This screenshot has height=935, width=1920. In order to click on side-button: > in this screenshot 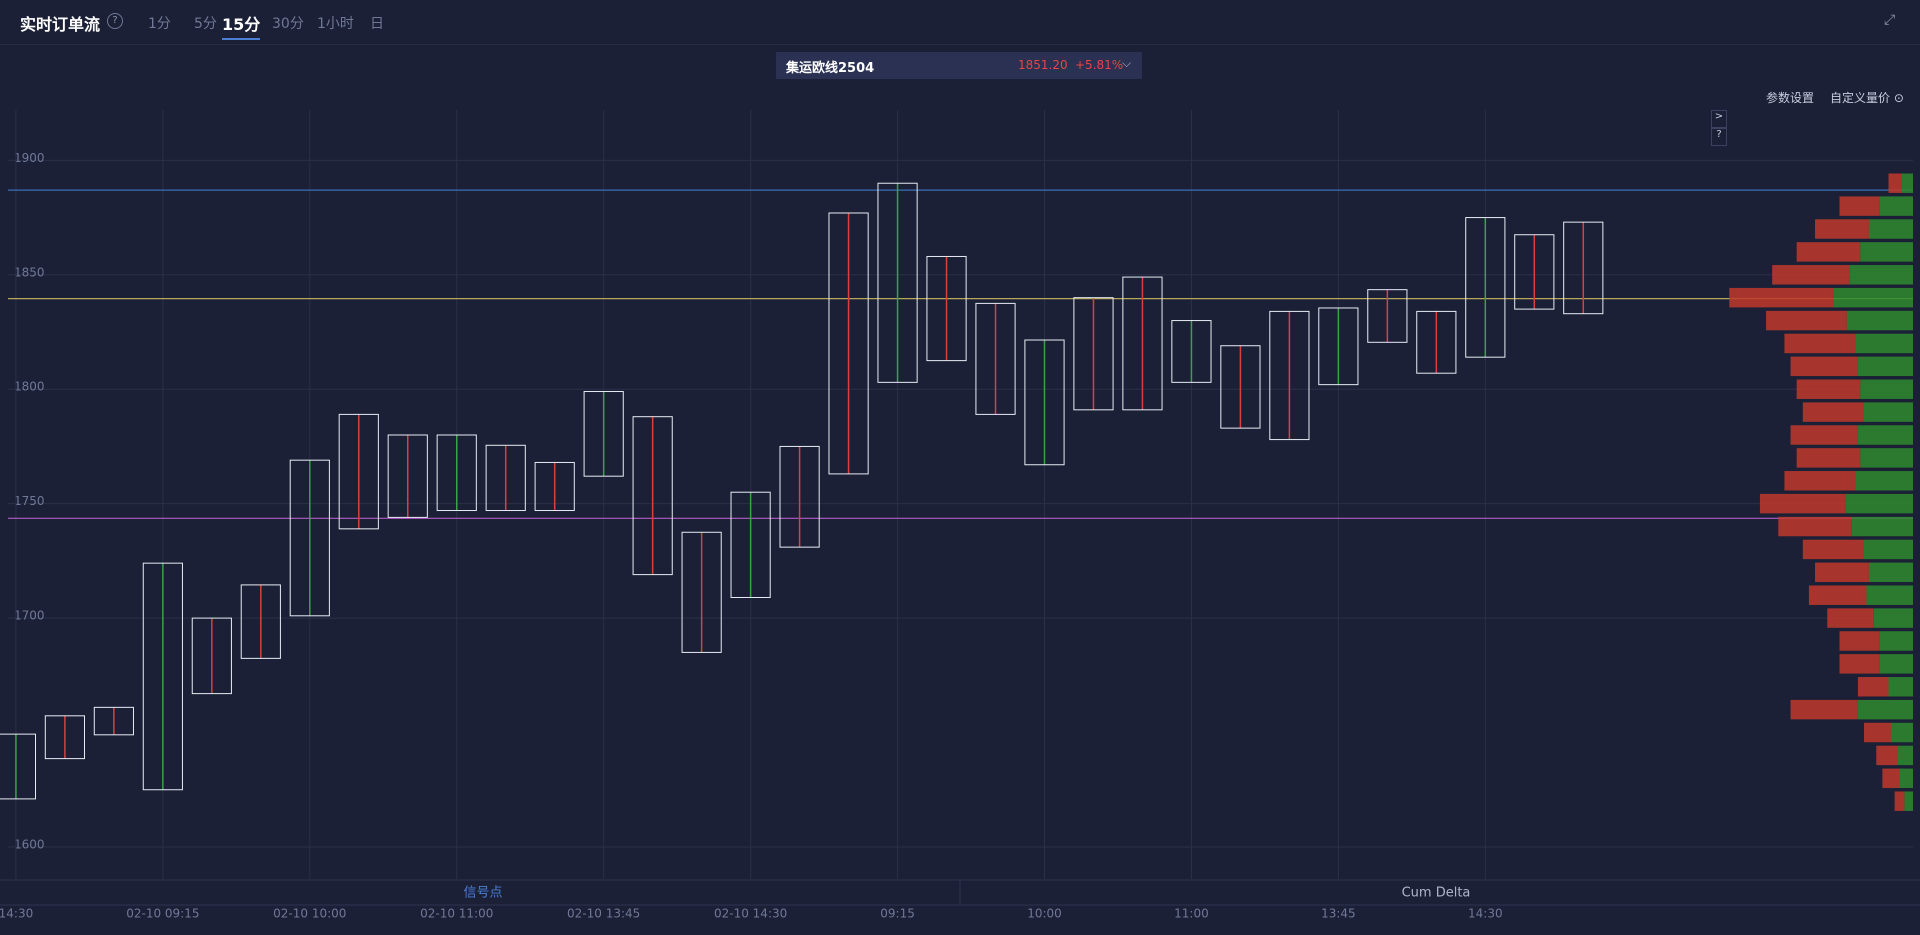, I will do `click(1719, 119)`.